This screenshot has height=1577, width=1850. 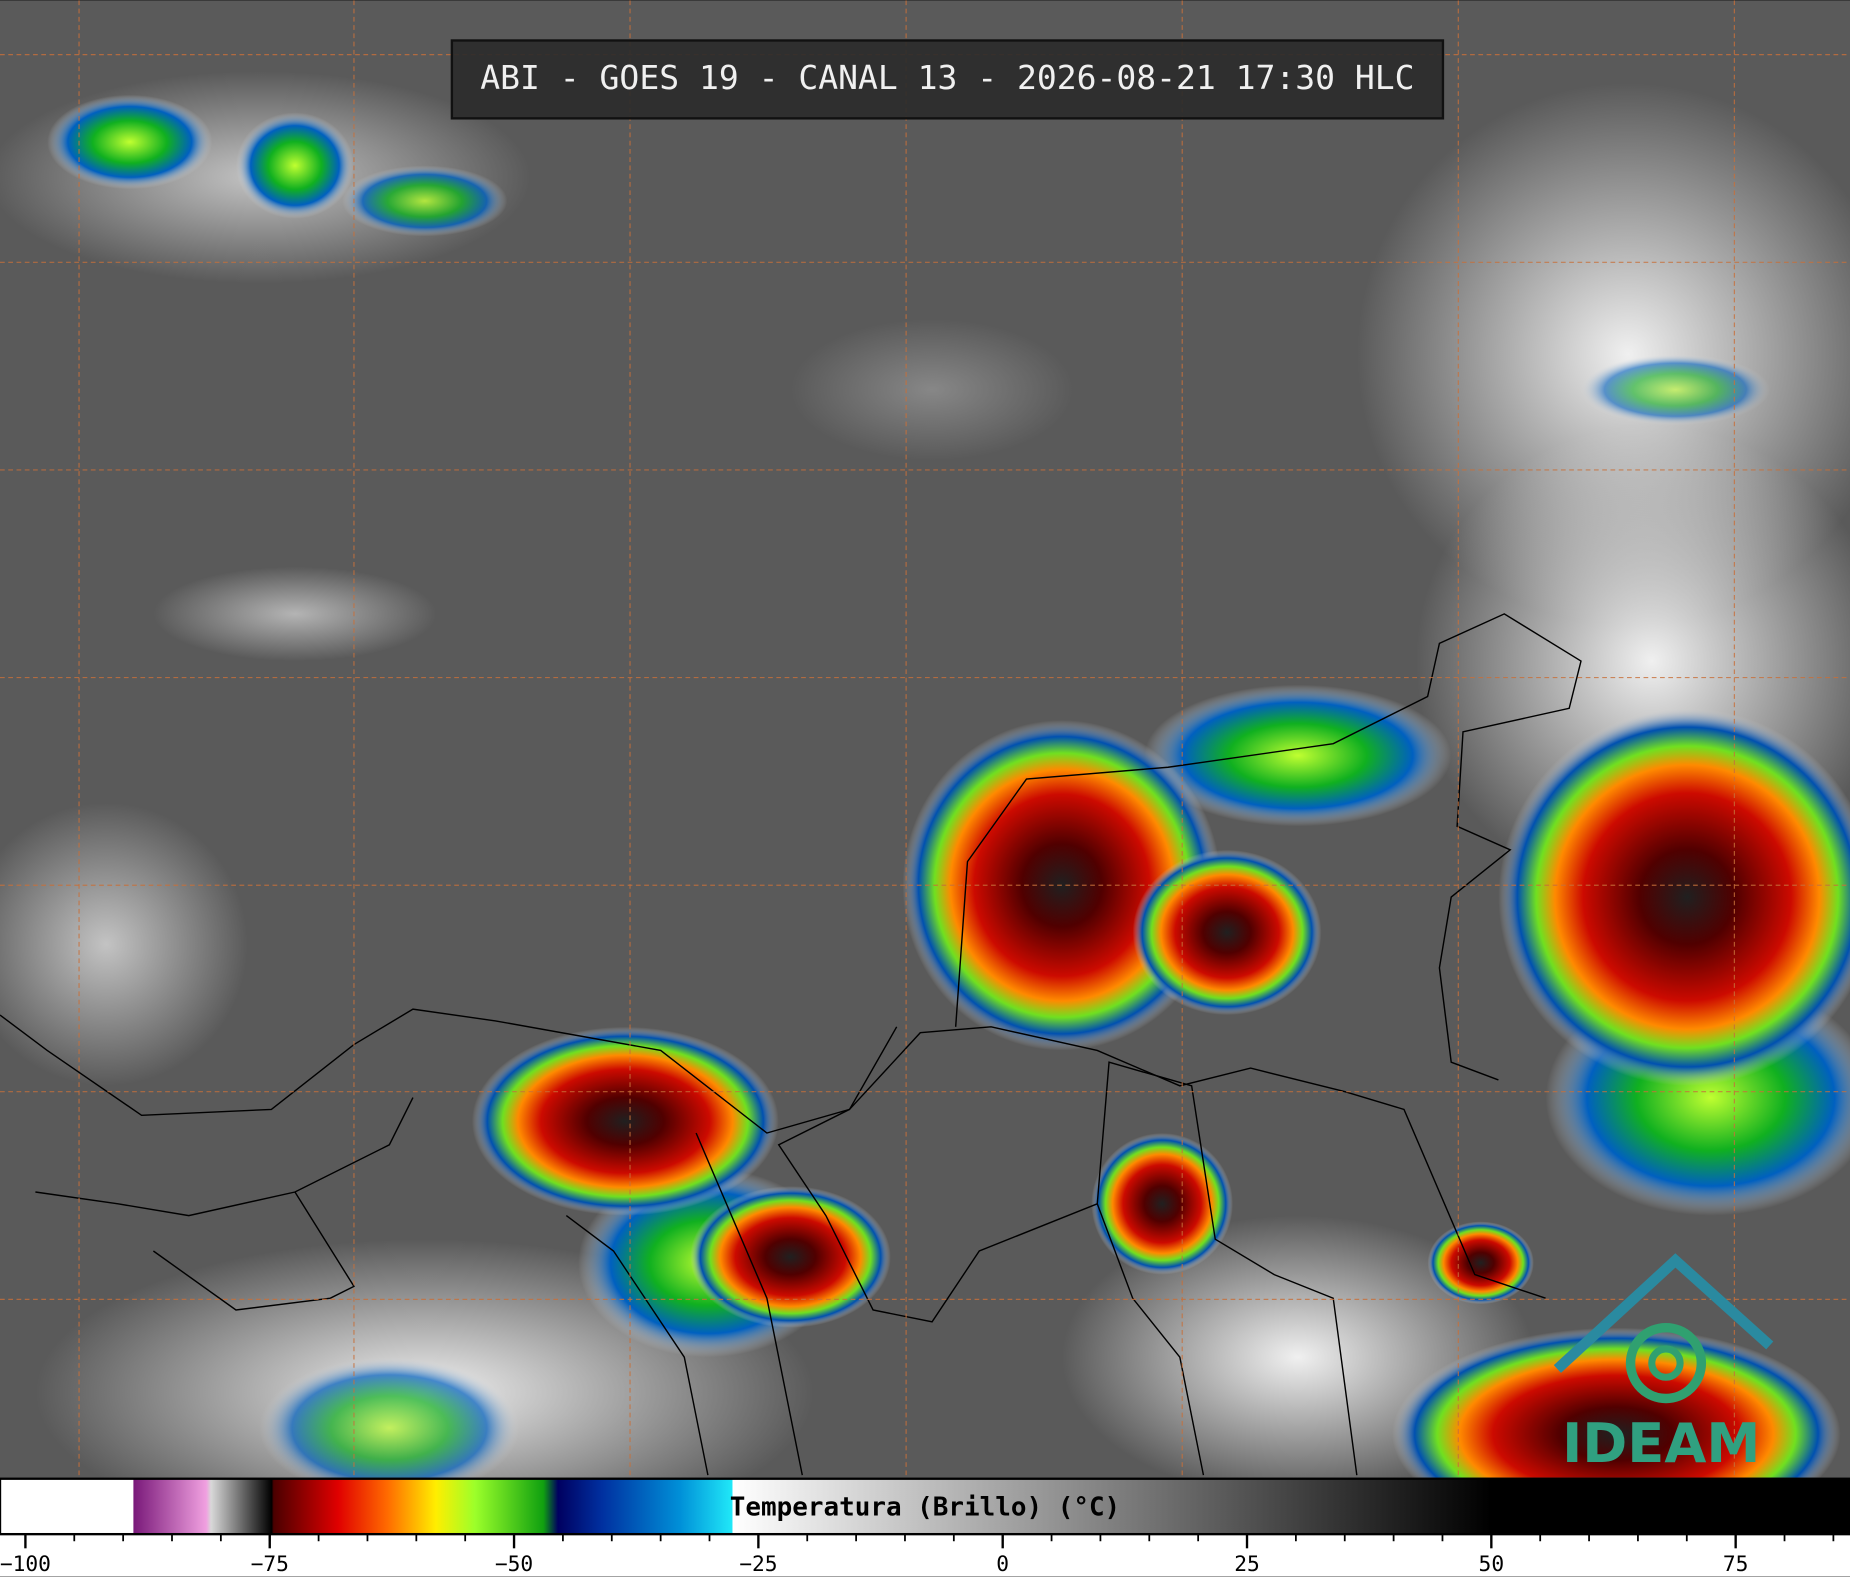 What do you see at coordinates (514, 1564) in the screenshot?
I see `tick-label: −50` at bounding box center [514, 1564].